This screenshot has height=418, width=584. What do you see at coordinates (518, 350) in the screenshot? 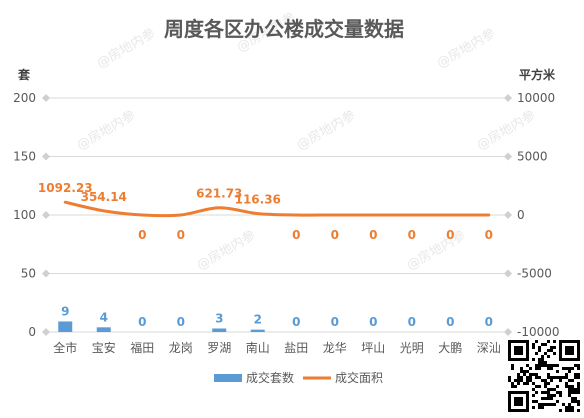
I see `qr-finder` at bounding box center [518, 350].